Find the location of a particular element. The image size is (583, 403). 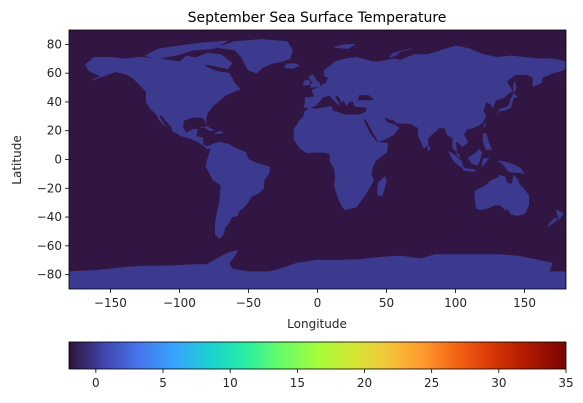

land-baffin is located at coordinates (212, 61).